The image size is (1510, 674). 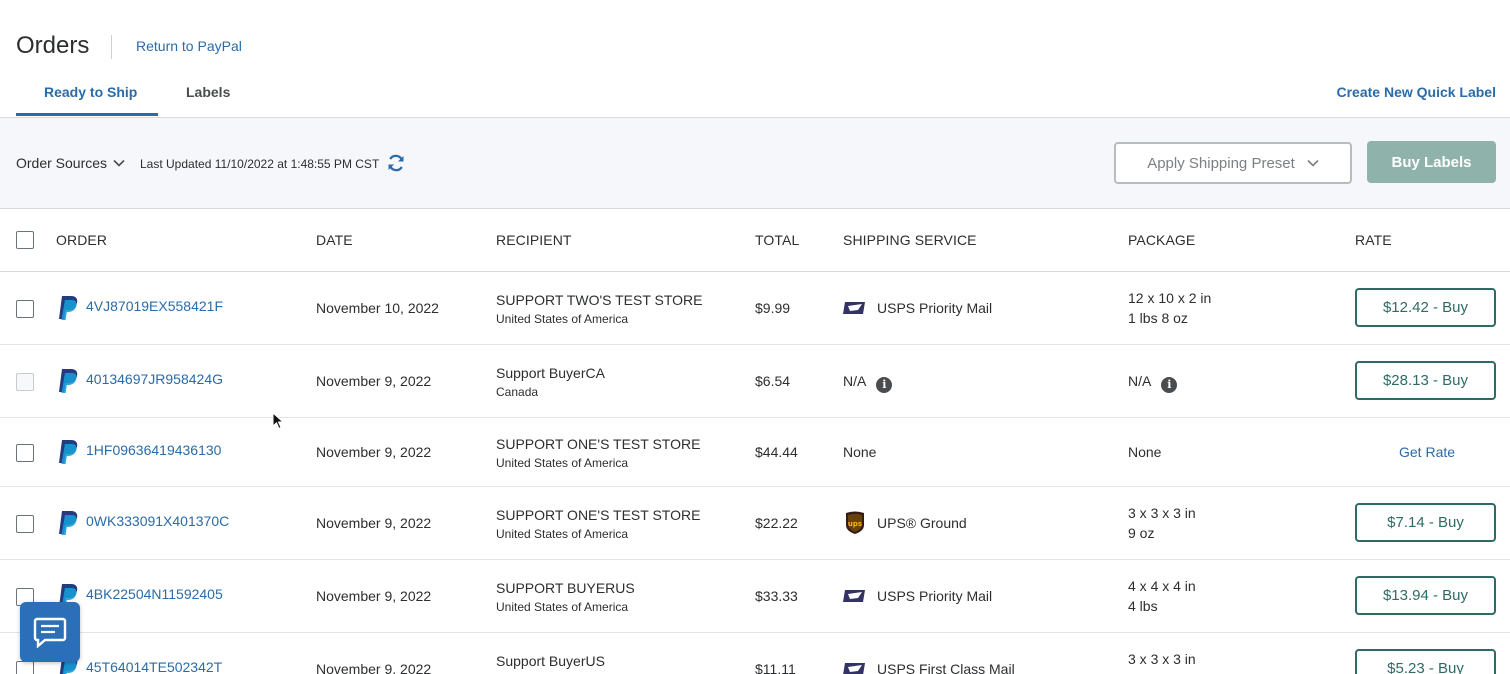 What do you see at coordinates (1158, 318) in the screenshot?
I see `package-weight: 1 lbs 8 oz` at bounding box center [1158, 318].